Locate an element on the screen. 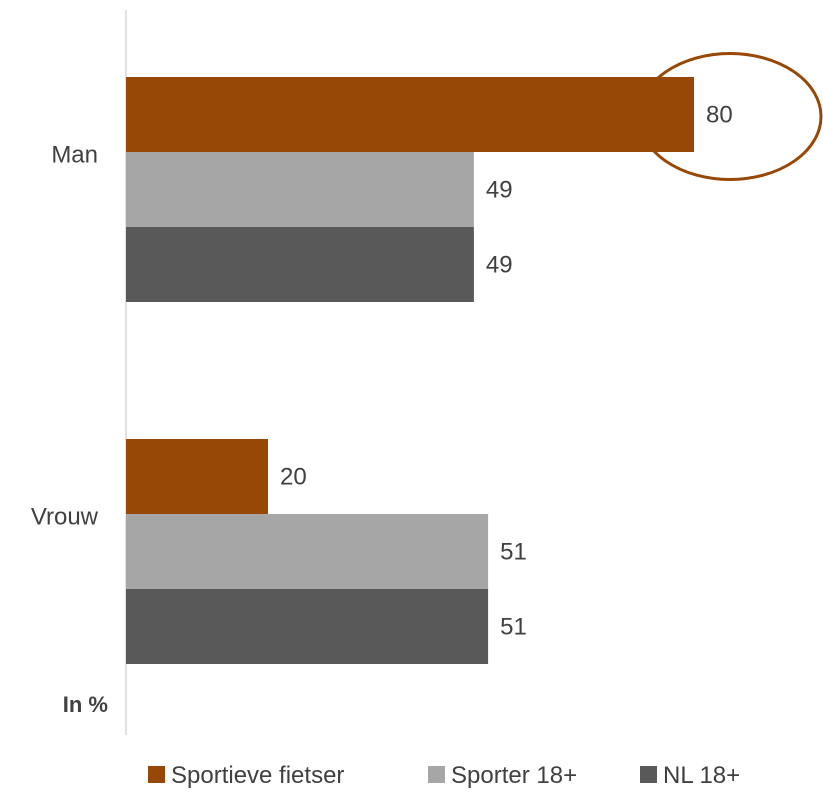 The width and height of the screenshot is (823, 792). bar-vrouw-nl-18- is located at coordinates (307, 626).